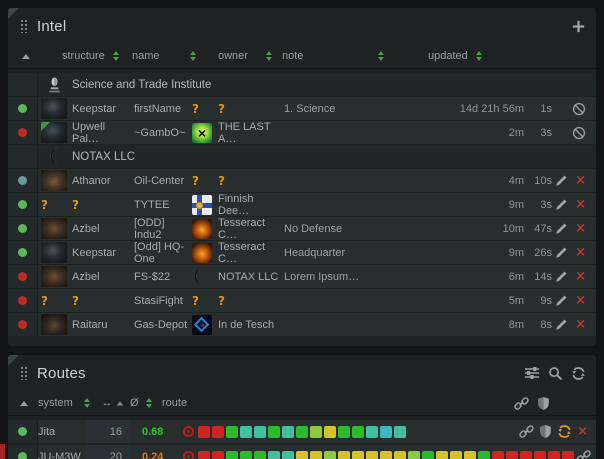 The width and height of the screenshot is (604, 459). Describe the element at coordinates (302, 276) in the screenshot. I see `intel-row: Azbel FS-$22 NOTAX LLC Lorem Ipsum… 6m 14s ×` at that location.